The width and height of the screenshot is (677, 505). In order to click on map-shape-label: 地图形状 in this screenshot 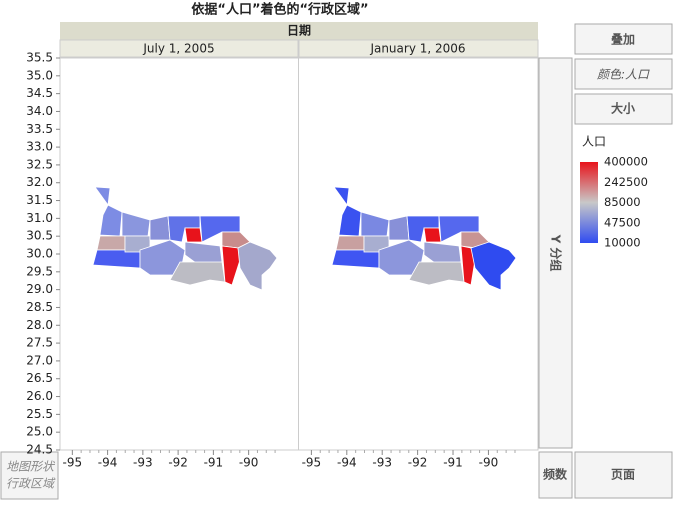, I will do `click(31, 467)`.